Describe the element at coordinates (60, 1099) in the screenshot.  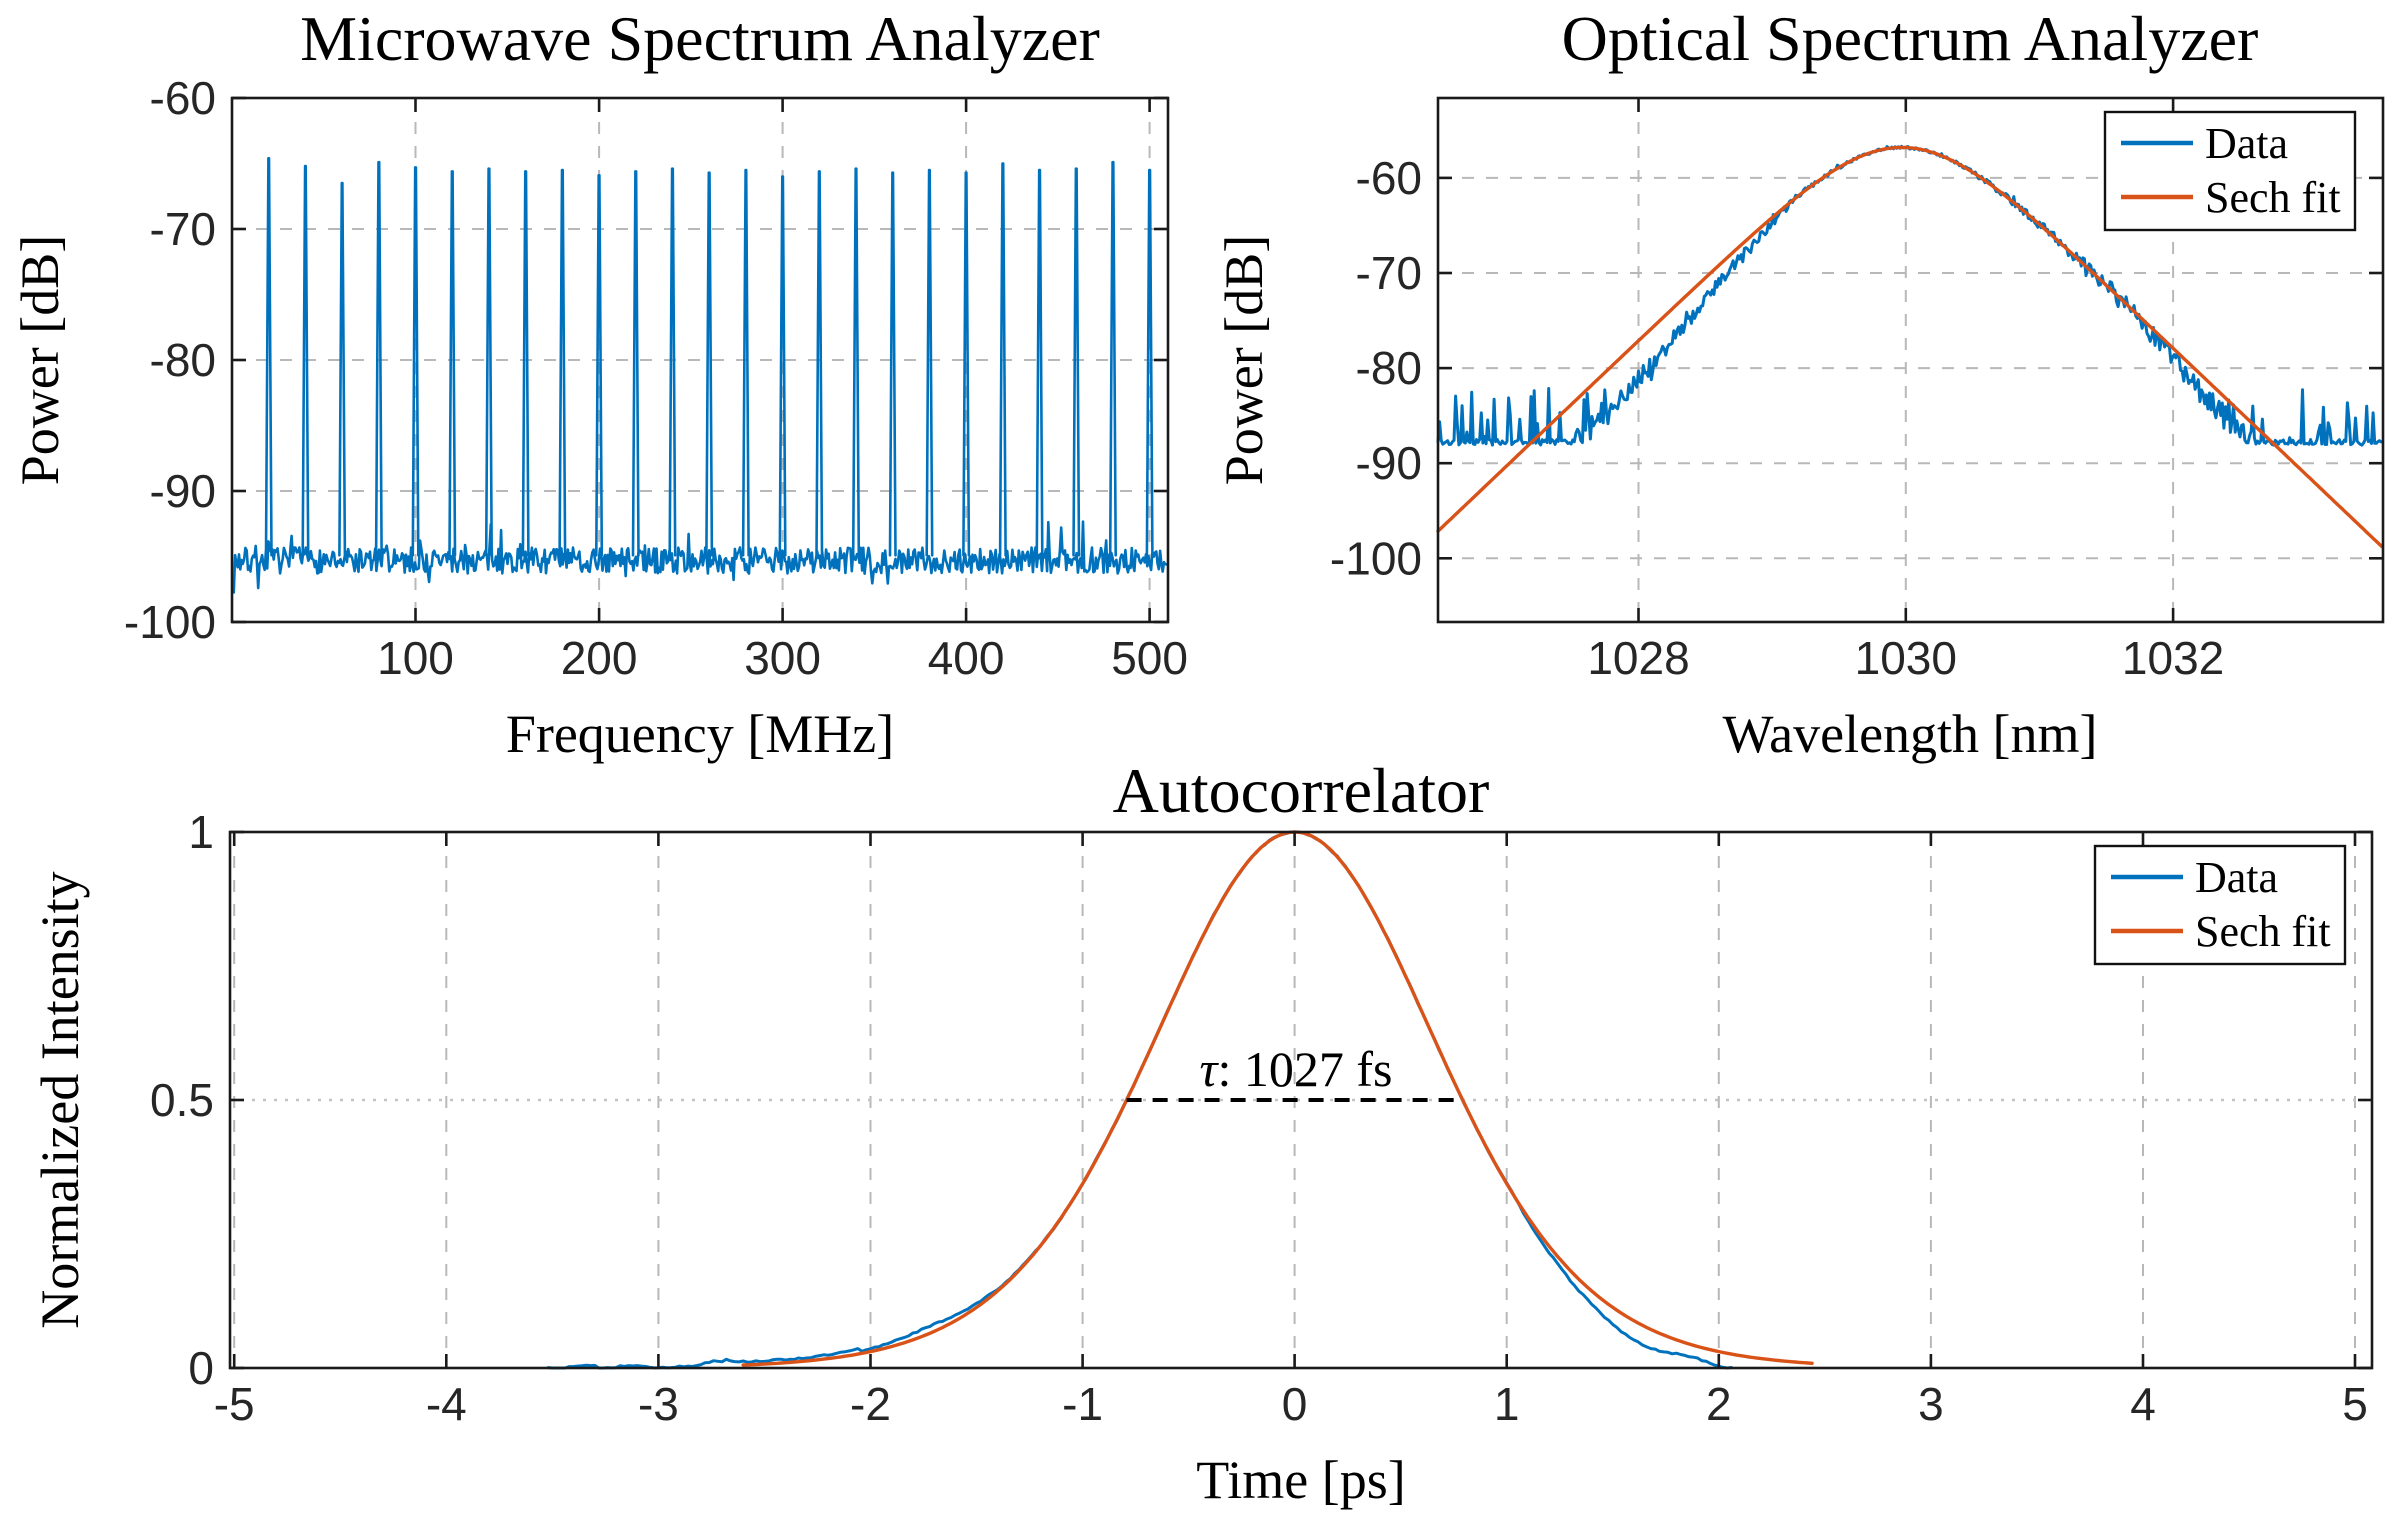
I see `autocorrelator-ylabel: Normalized Intensity` at that location.